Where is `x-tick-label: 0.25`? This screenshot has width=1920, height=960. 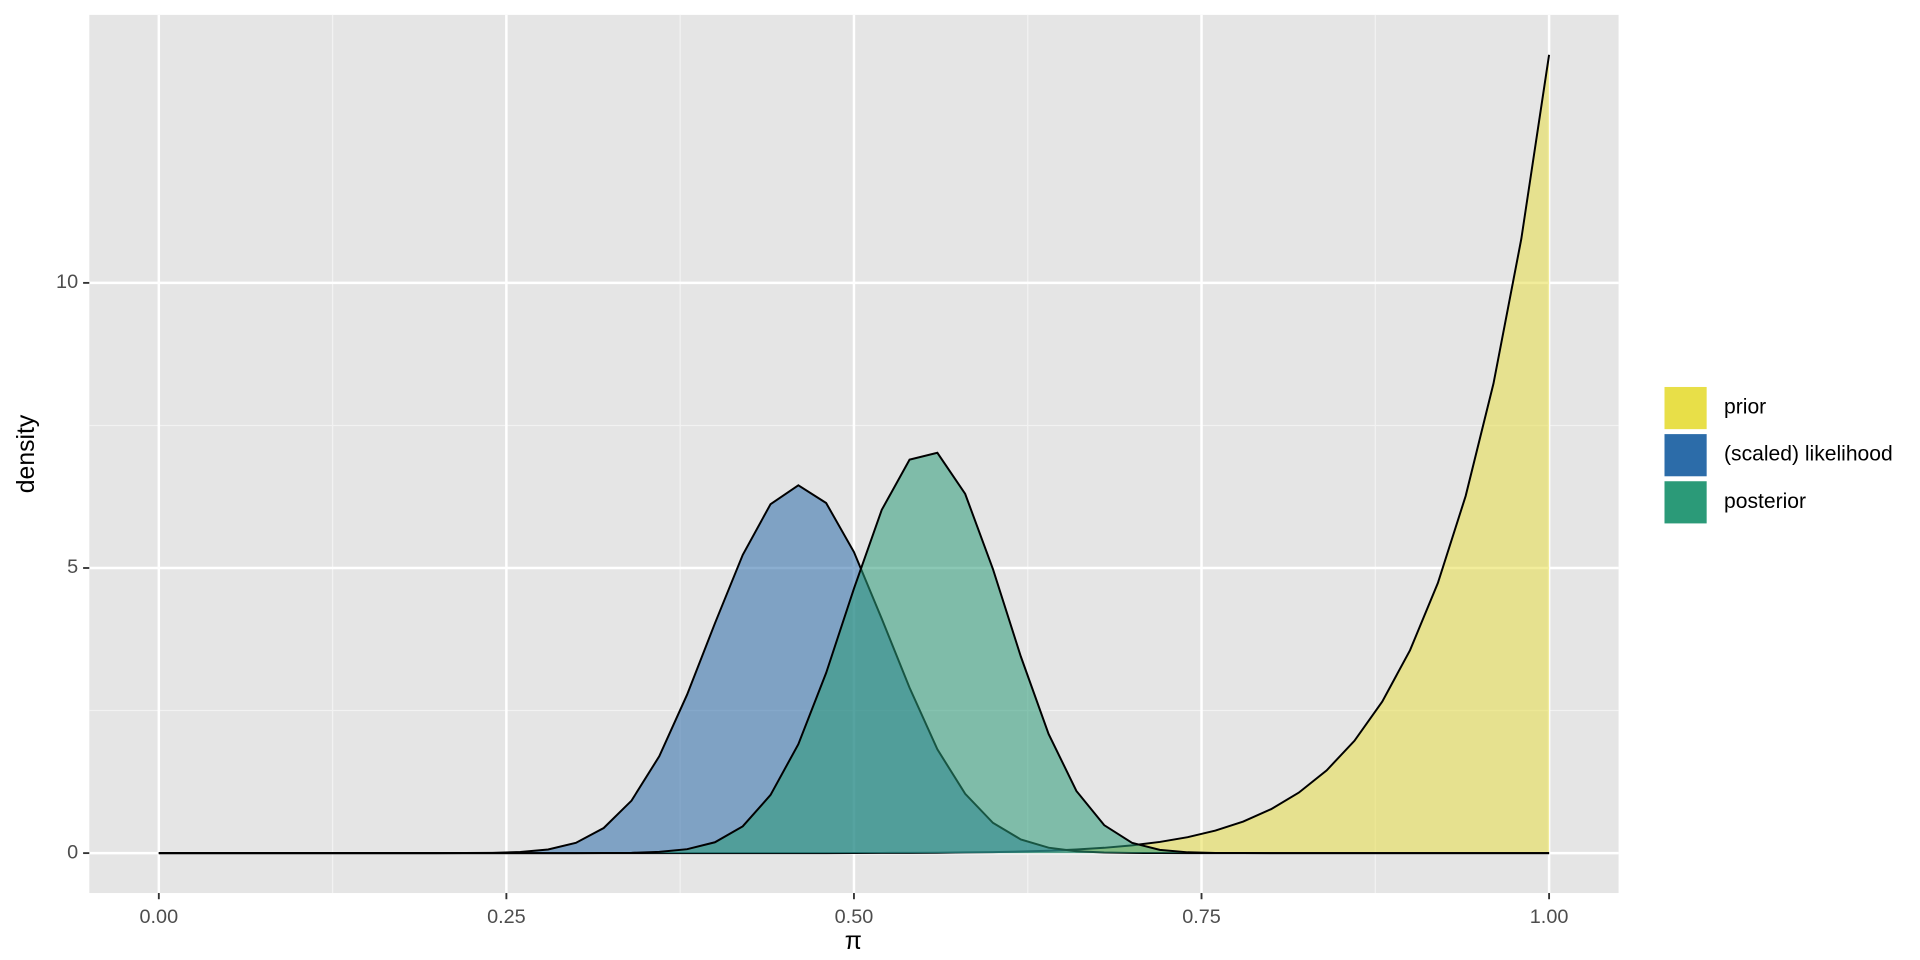 x-tick-label: 0.25 is located at coordinates (506, 917).